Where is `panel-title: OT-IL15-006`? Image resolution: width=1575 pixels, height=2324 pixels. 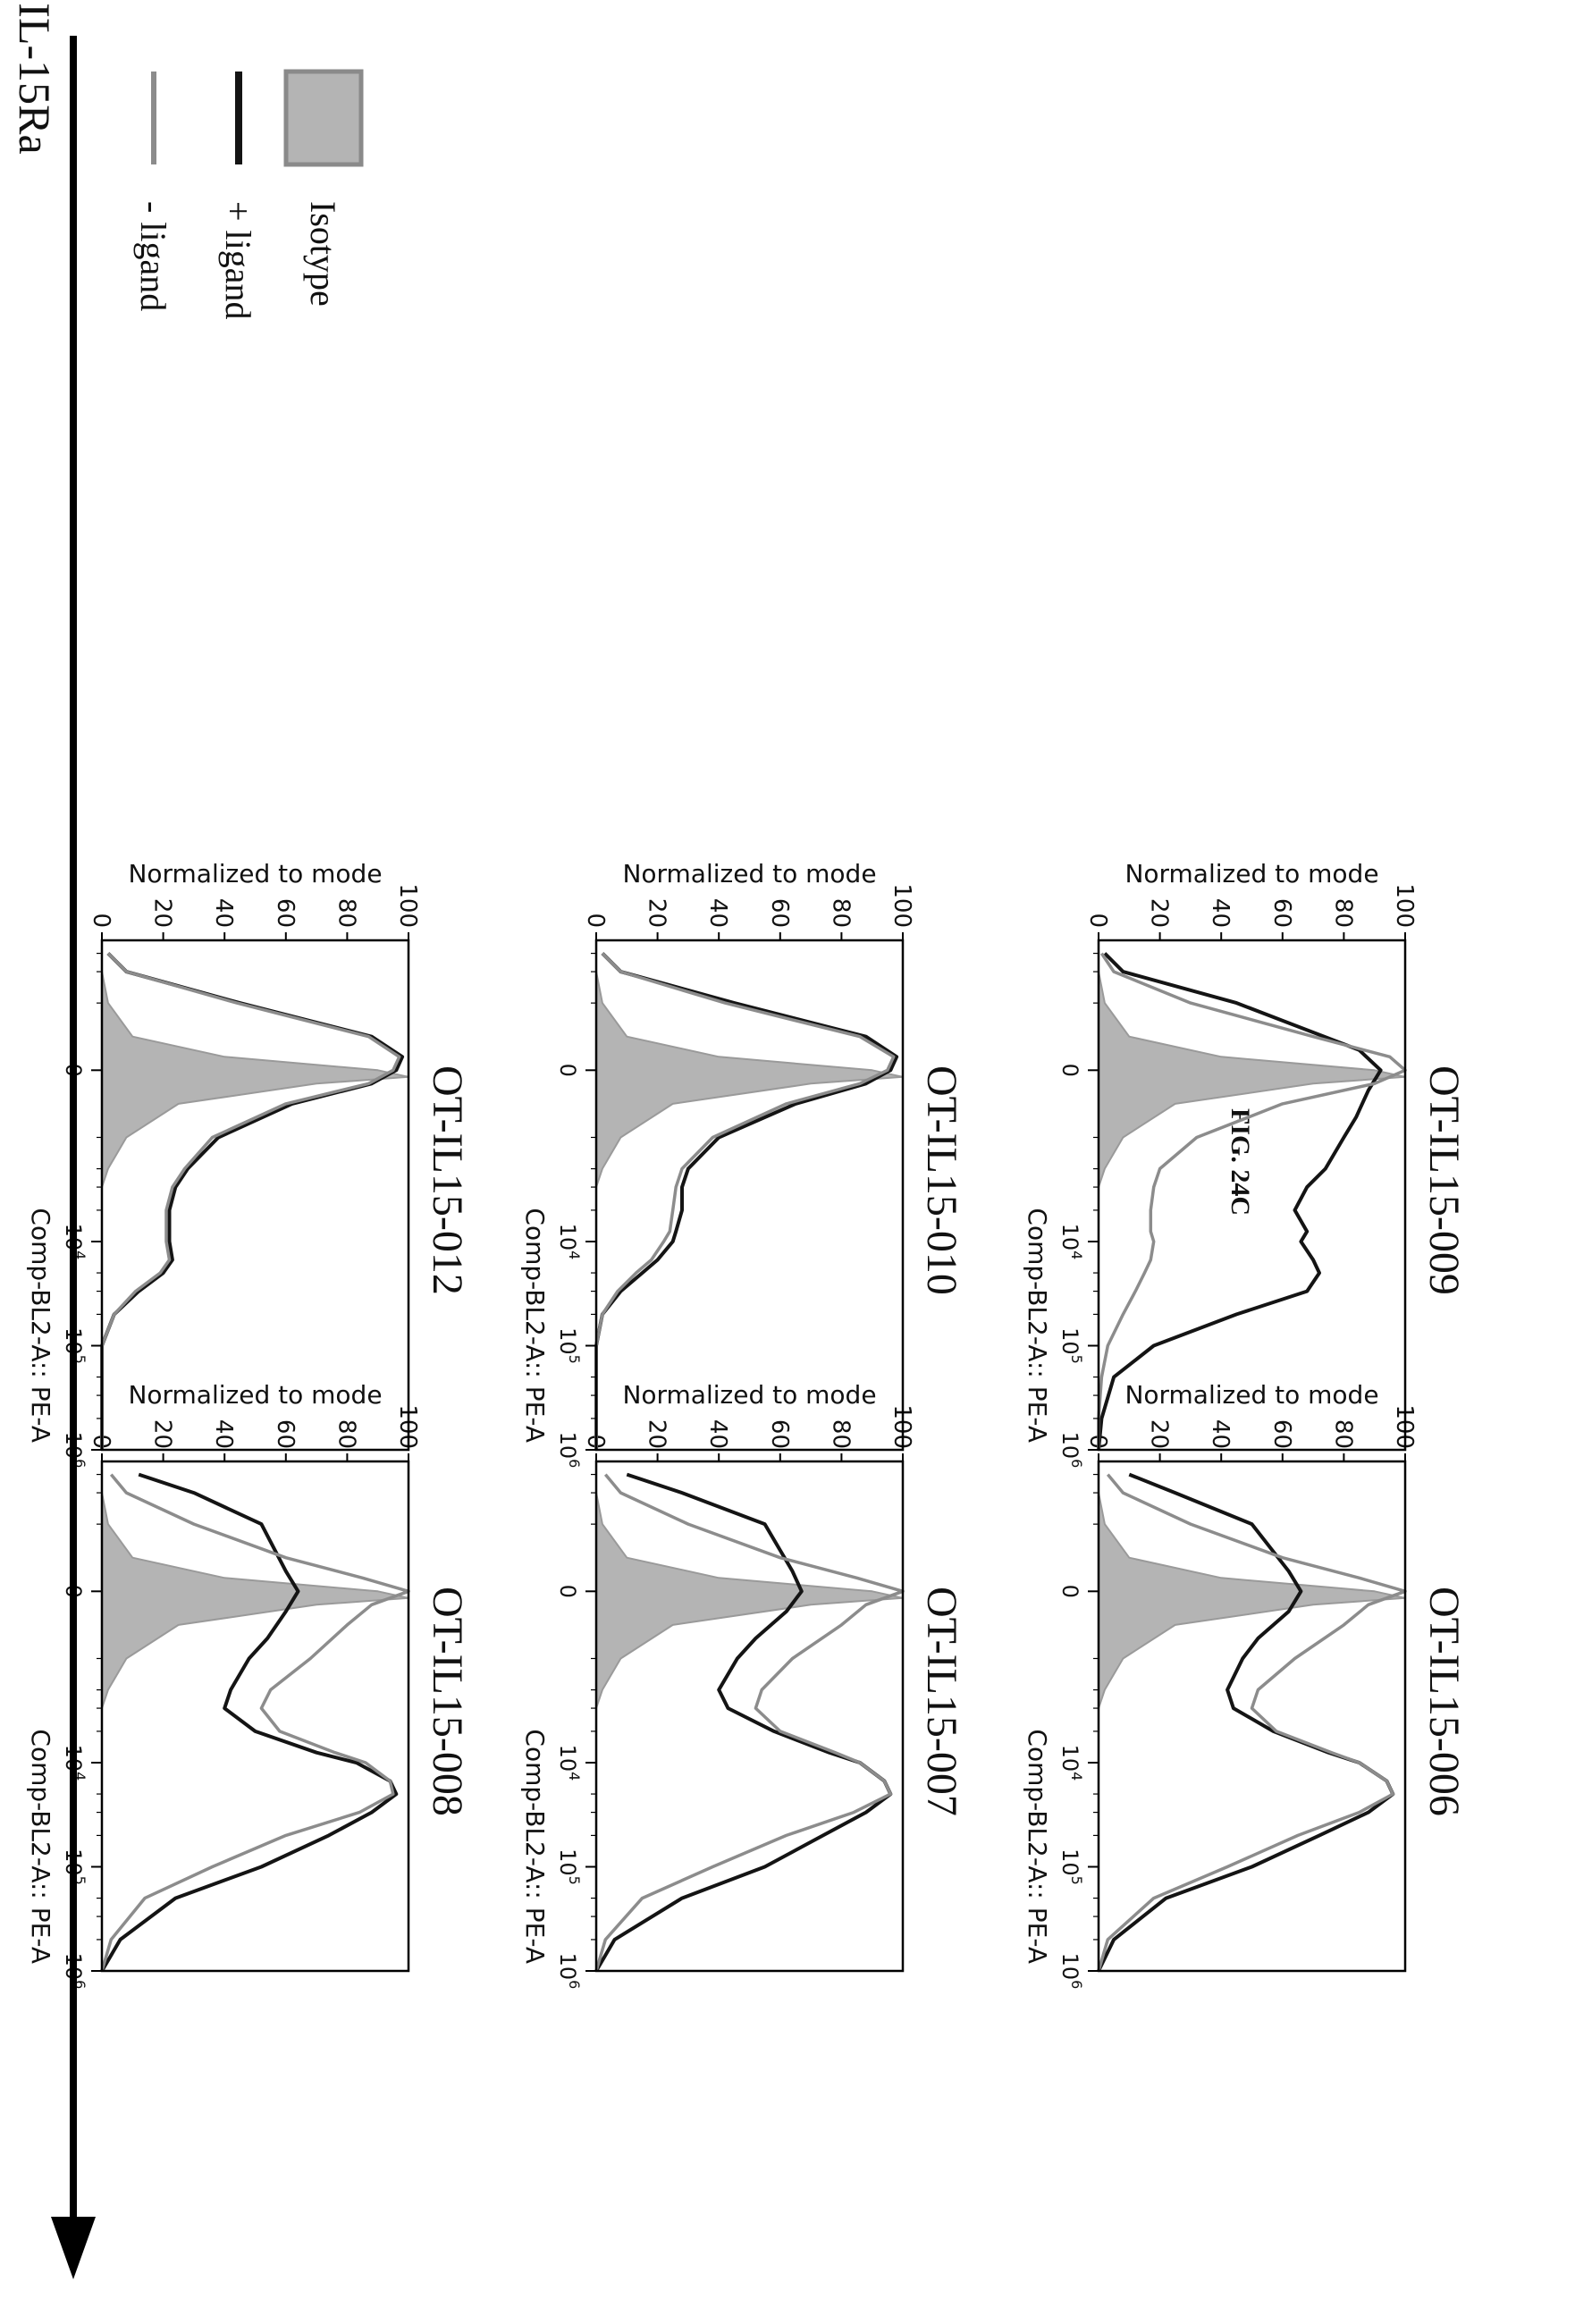
panel-title: OT-IL15-006 is located at coordinates (1444, 1701).